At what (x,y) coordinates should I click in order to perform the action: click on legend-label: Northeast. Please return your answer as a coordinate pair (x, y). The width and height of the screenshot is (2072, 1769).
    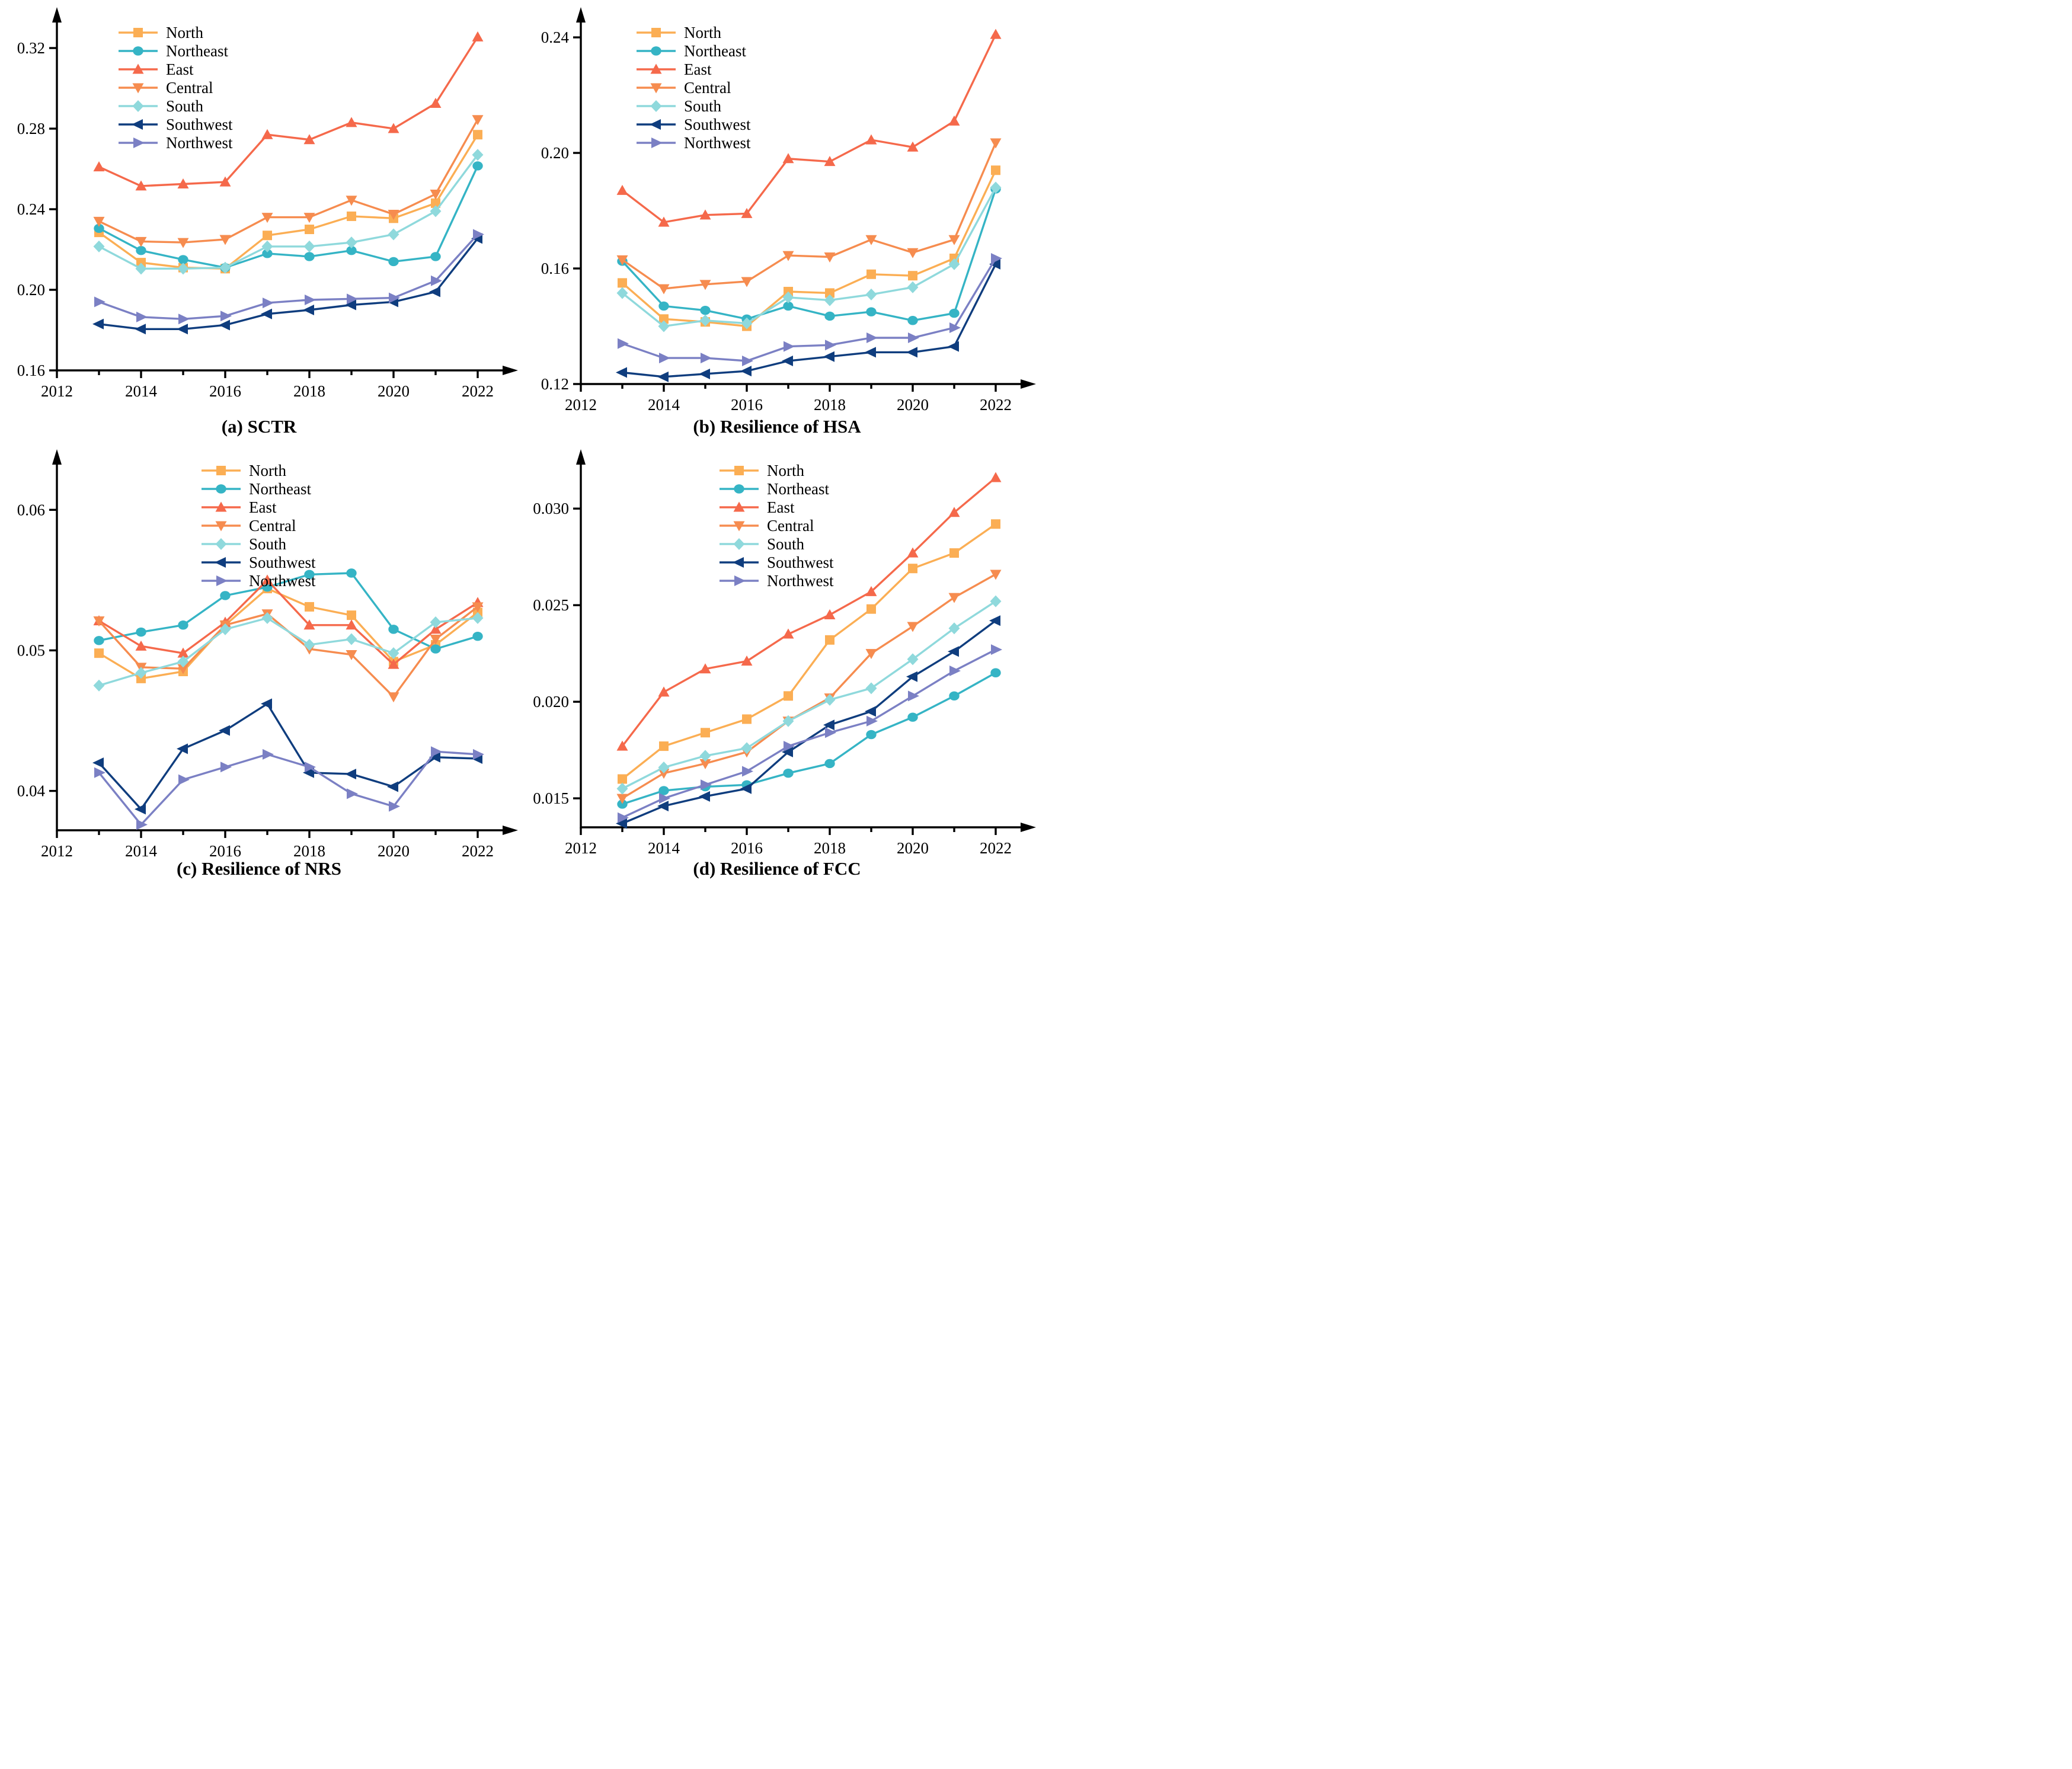
    Looking at the image, I should click on (715, 51).